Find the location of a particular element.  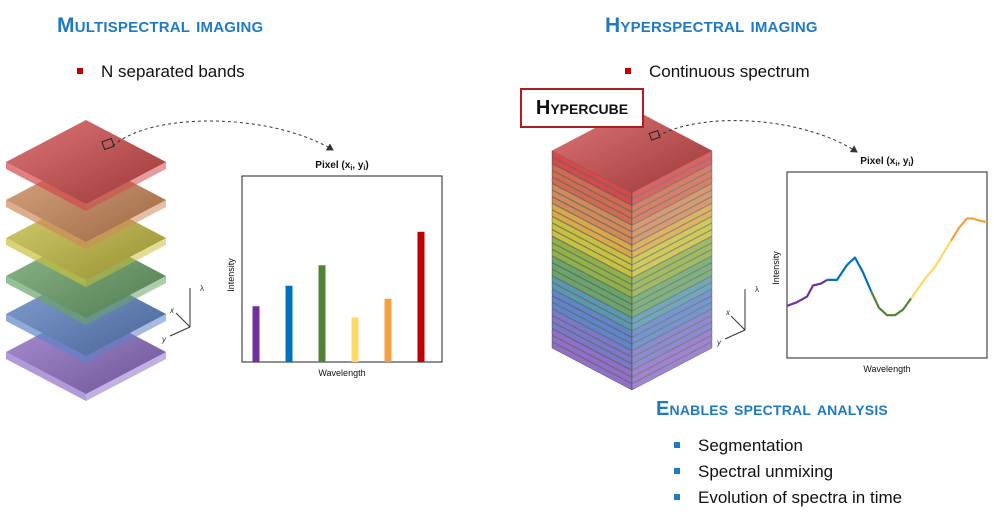

hyperspectral-plot: Pixel (xi, yi) Wavelength Intensity is located at coordinates (879, 265).